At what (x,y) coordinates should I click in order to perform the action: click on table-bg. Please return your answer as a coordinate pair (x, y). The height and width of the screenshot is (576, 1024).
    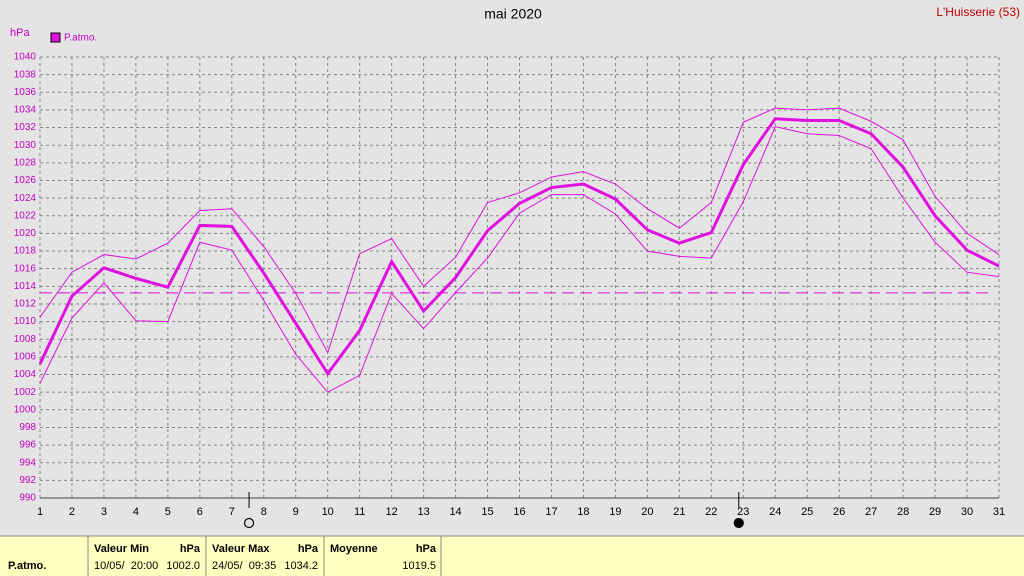
    Looking at the image, I should click on (512, 556).